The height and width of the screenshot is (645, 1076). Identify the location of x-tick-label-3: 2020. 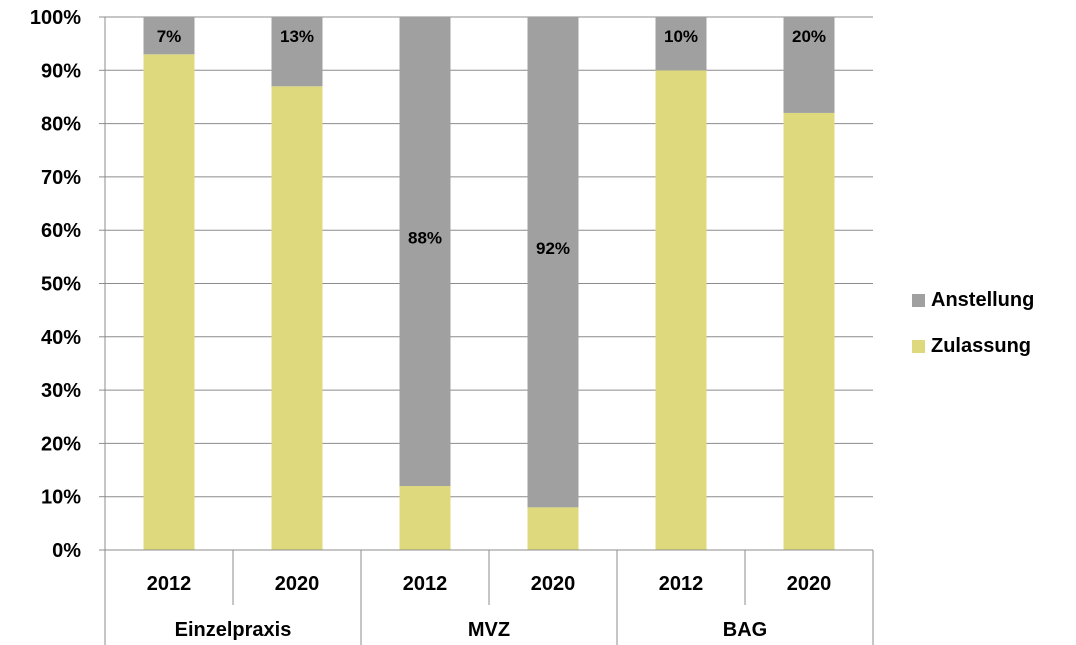
(553, 584).